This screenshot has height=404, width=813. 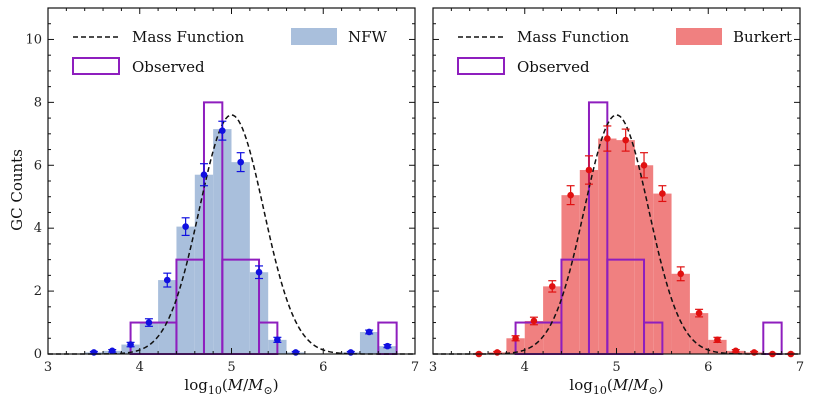 I want to click on x-tick-label-2: 5, so click(x=231, y=367).